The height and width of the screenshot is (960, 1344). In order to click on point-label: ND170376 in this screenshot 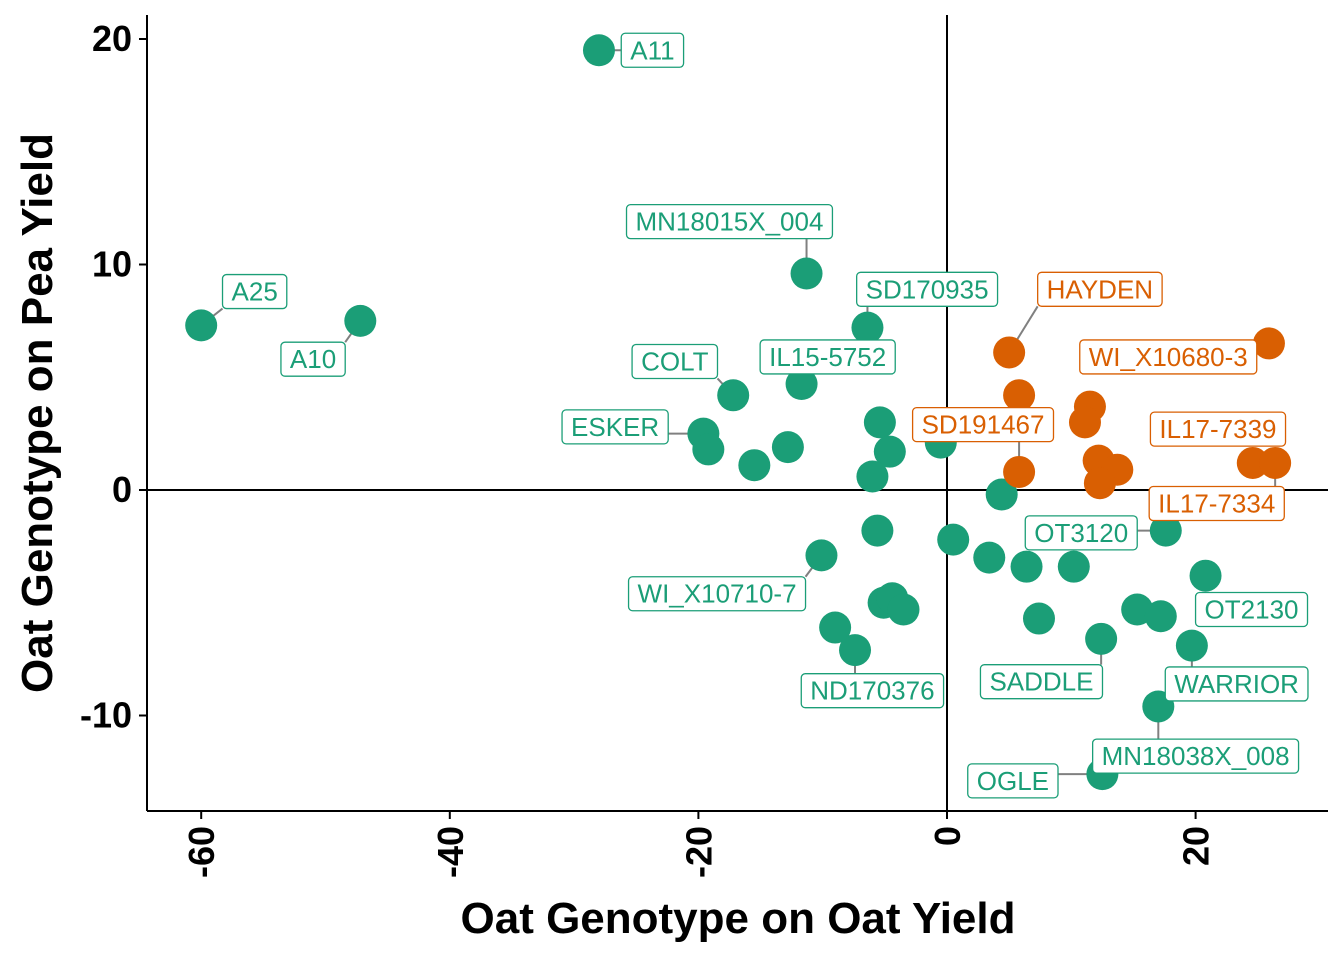, I will do `click(872, 691)`.